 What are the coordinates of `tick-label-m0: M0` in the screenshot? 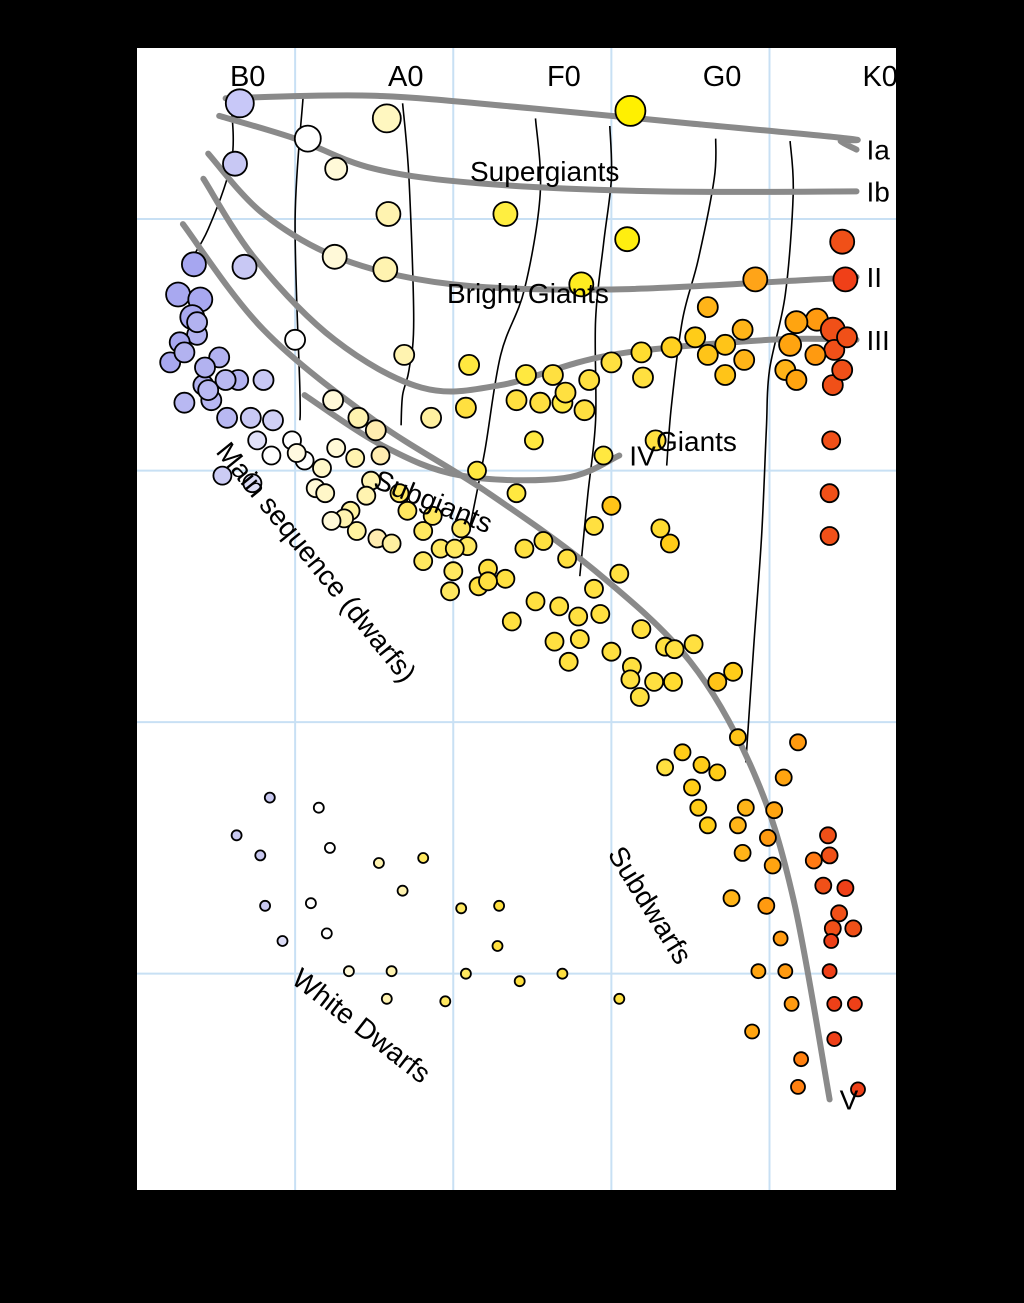 It's located at (1005, 77).